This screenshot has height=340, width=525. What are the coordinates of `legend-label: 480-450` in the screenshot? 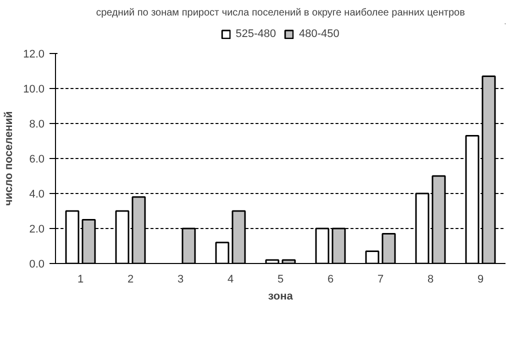 It's located at (319, 34).